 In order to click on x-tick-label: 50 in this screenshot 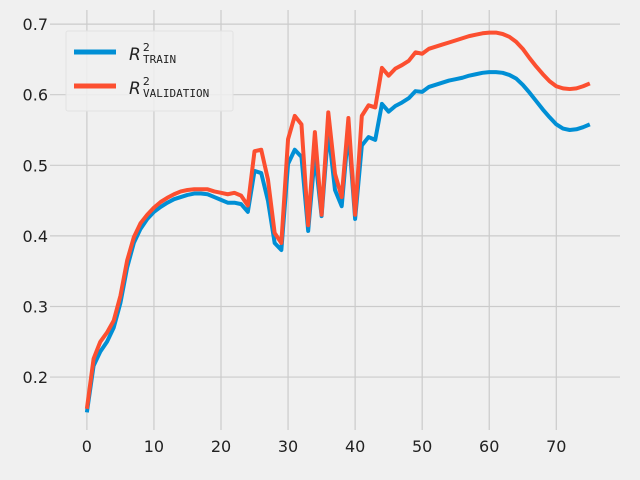, I will do `click(422, 446)`.